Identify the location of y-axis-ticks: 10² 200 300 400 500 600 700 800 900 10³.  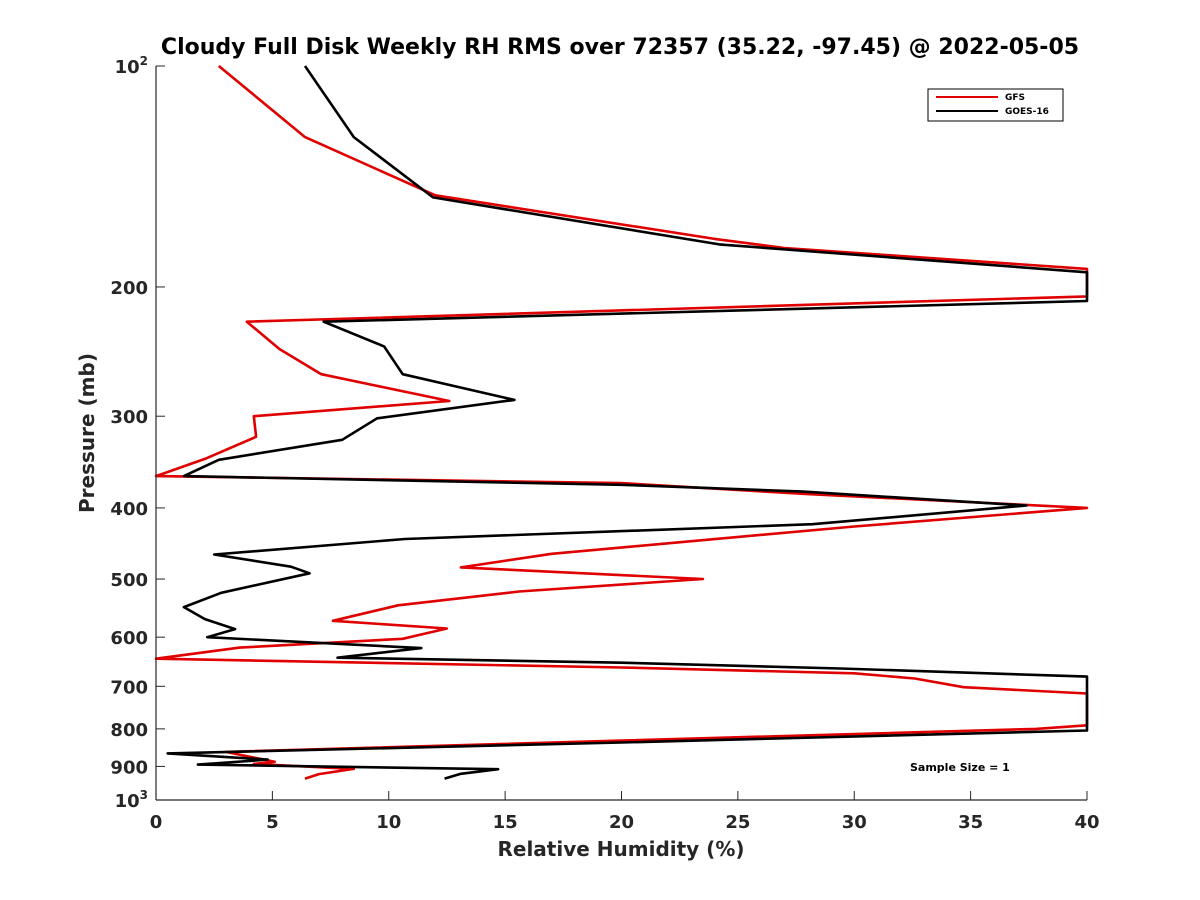
(137, 433).